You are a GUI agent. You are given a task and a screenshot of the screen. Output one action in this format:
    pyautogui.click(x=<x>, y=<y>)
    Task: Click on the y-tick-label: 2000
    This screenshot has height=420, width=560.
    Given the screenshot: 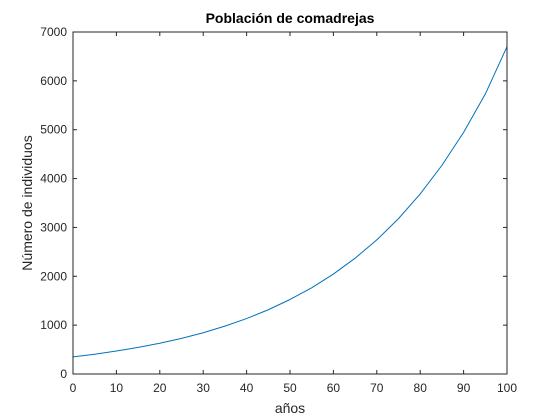 What is the action you would take?
    pyautogui.click(x=53, y=276)
    